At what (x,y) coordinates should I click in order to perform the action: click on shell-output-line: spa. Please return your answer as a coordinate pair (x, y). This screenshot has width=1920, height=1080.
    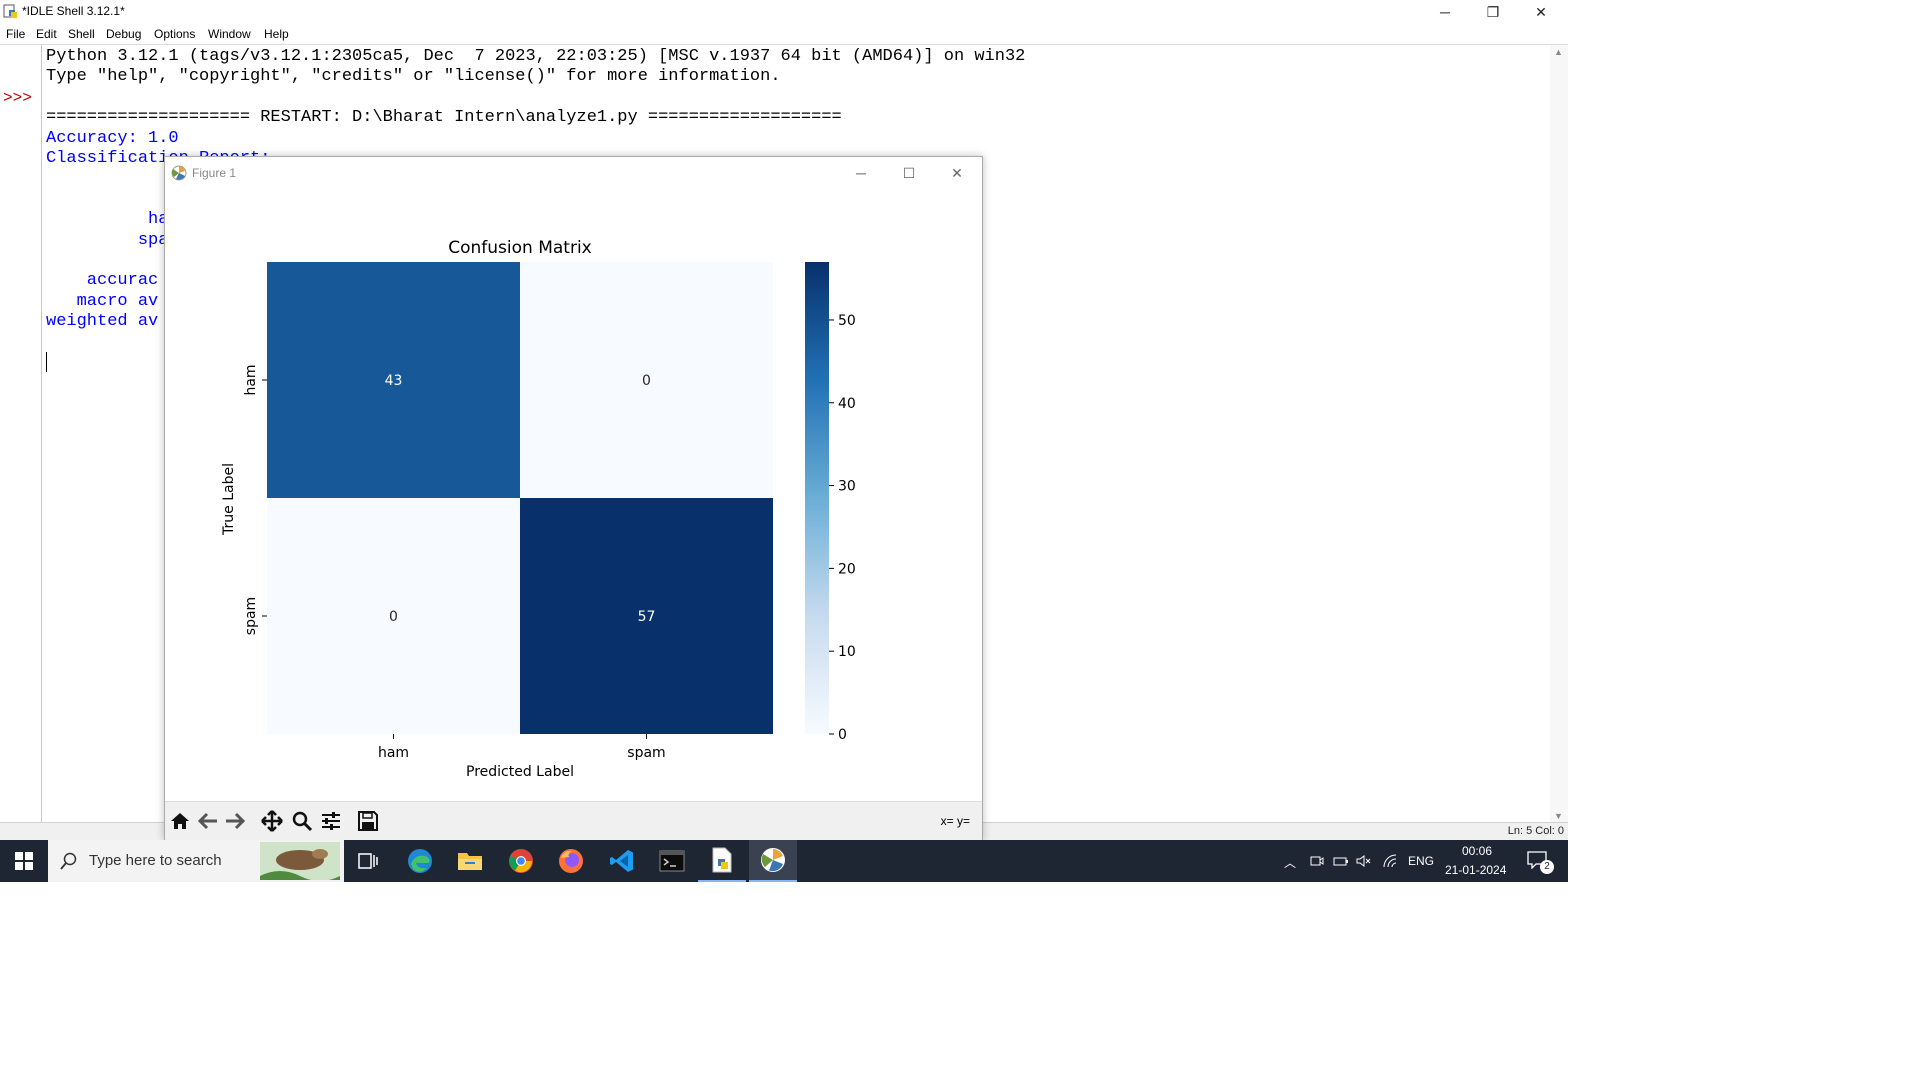
    Looking at the image, I should click on (107, 240).